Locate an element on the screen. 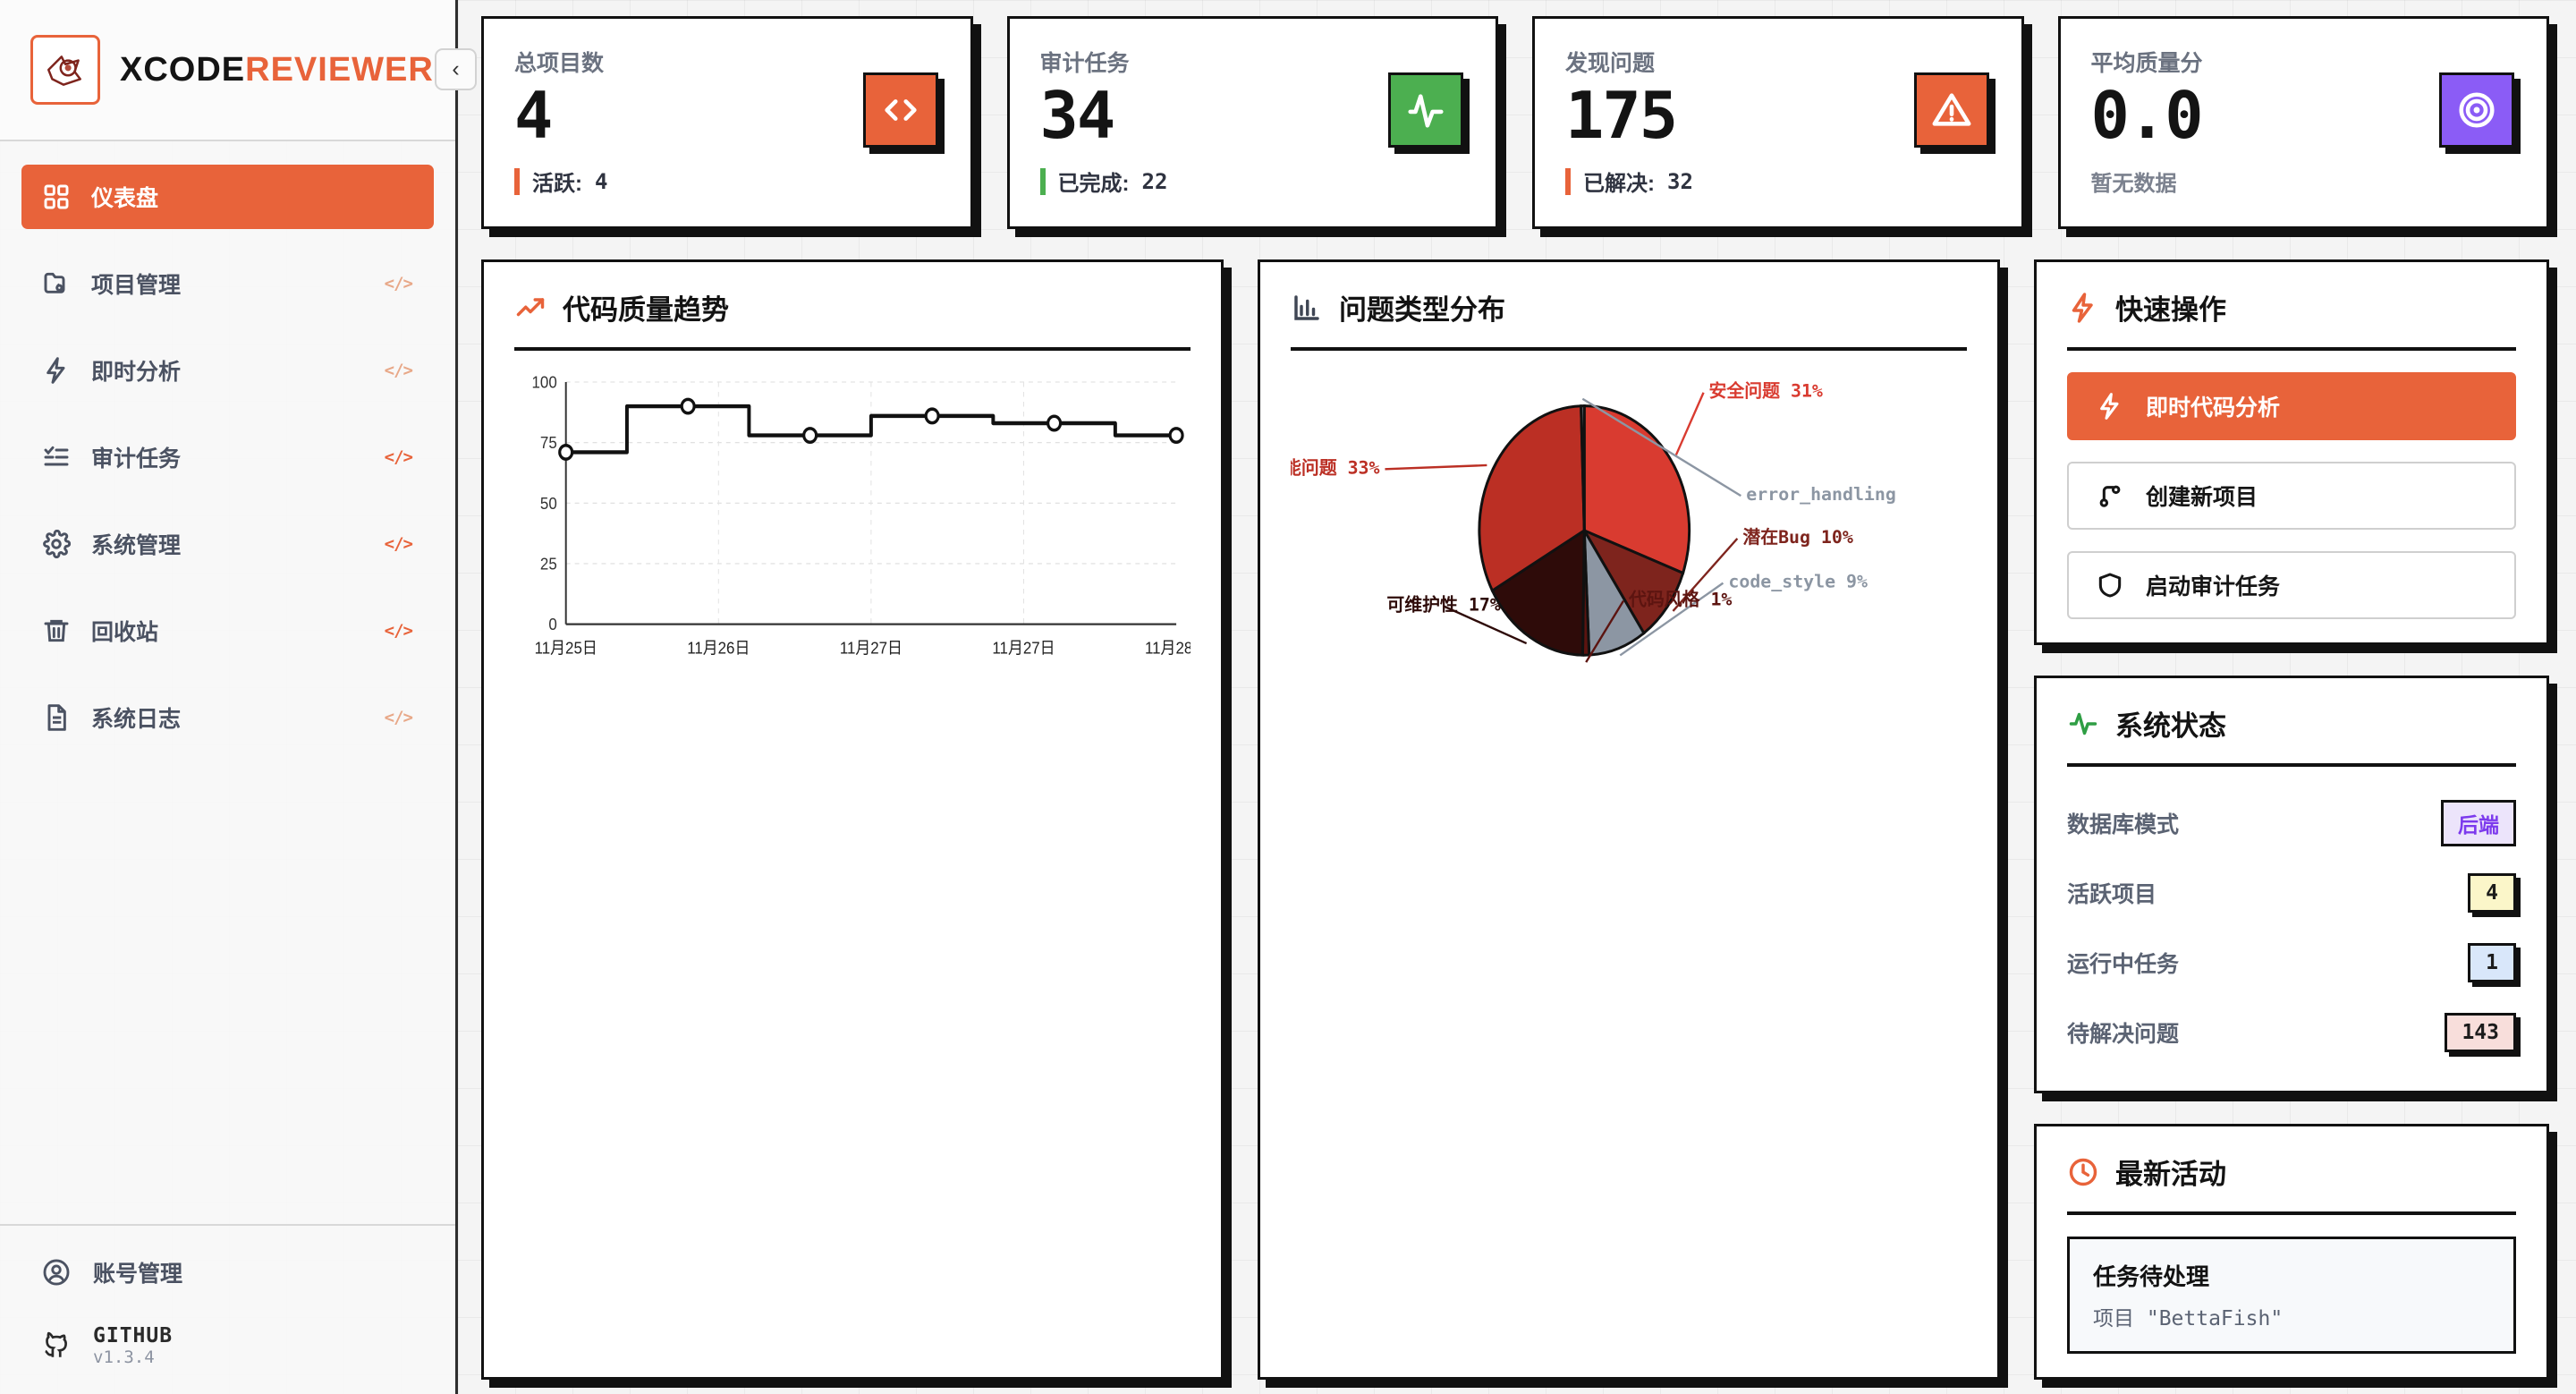 Image resolution: width=2576 pixels, height=1394 pixels. sidebar-item-instant-analysis: 即时分析 </> is located at coordinates (227, 371).